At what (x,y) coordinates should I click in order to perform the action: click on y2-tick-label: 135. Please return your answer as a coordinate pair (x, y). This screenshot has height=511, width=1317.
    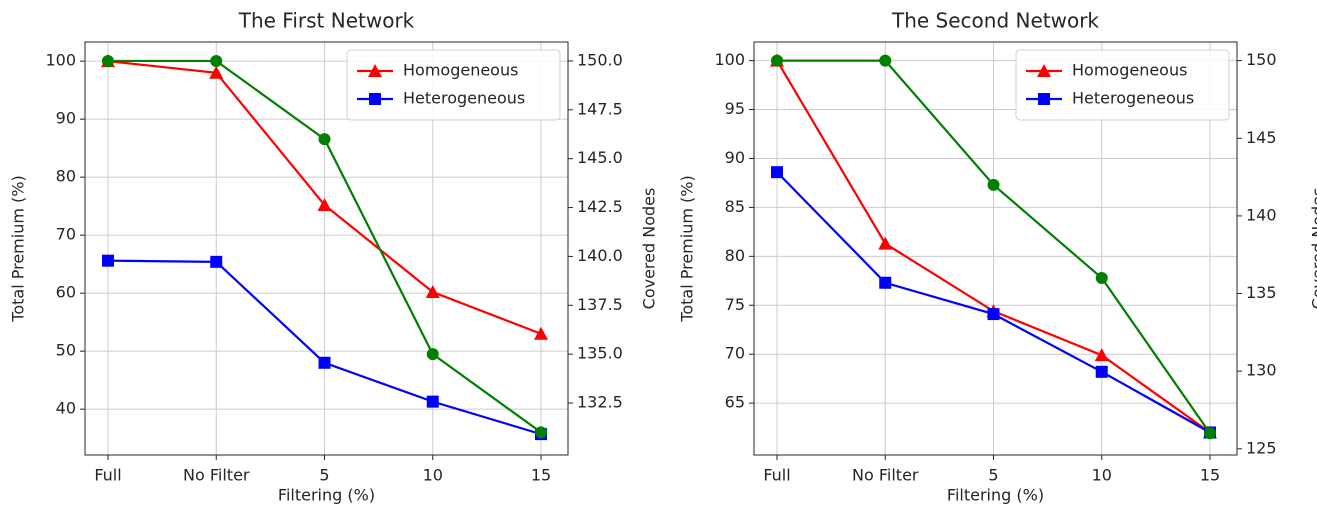
    Looking at the image, I should click on (1261, 292).